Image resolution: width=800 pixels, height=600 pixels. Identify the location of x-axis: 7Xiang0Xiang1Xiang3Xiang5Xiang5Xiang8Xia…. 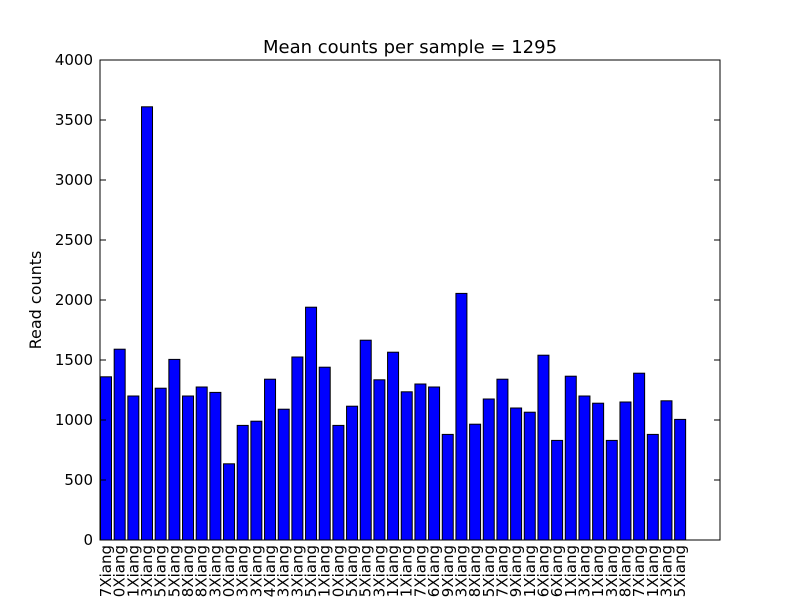
(393, 571).